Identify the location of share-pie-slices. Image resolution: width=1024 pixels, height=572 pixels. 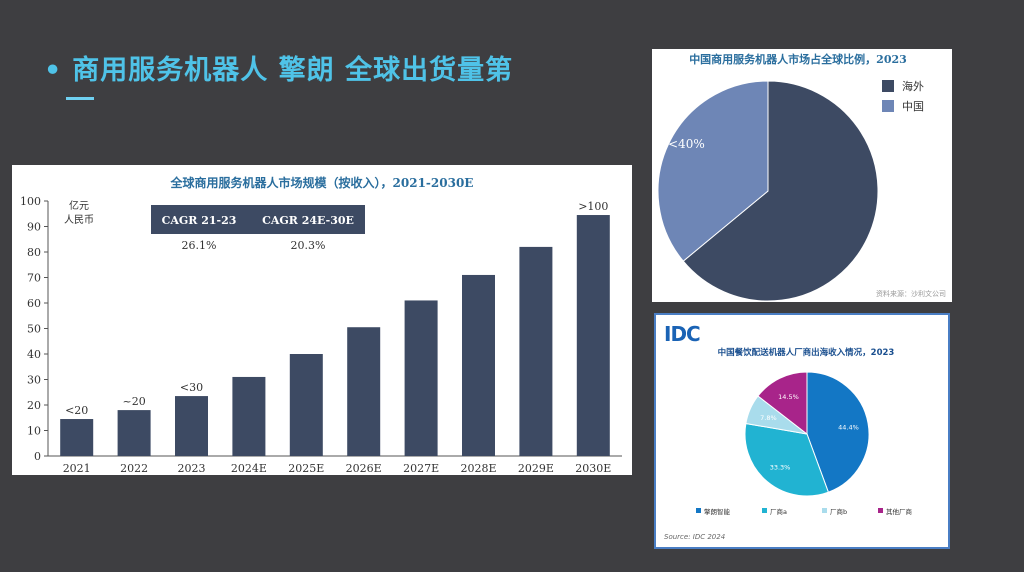
(768, 191).